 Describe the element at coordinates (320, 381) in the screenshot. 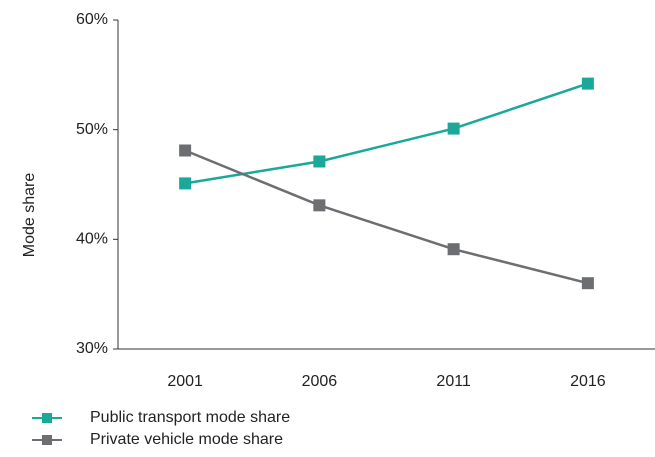

I see `x-tick-label: 2006` at that location.